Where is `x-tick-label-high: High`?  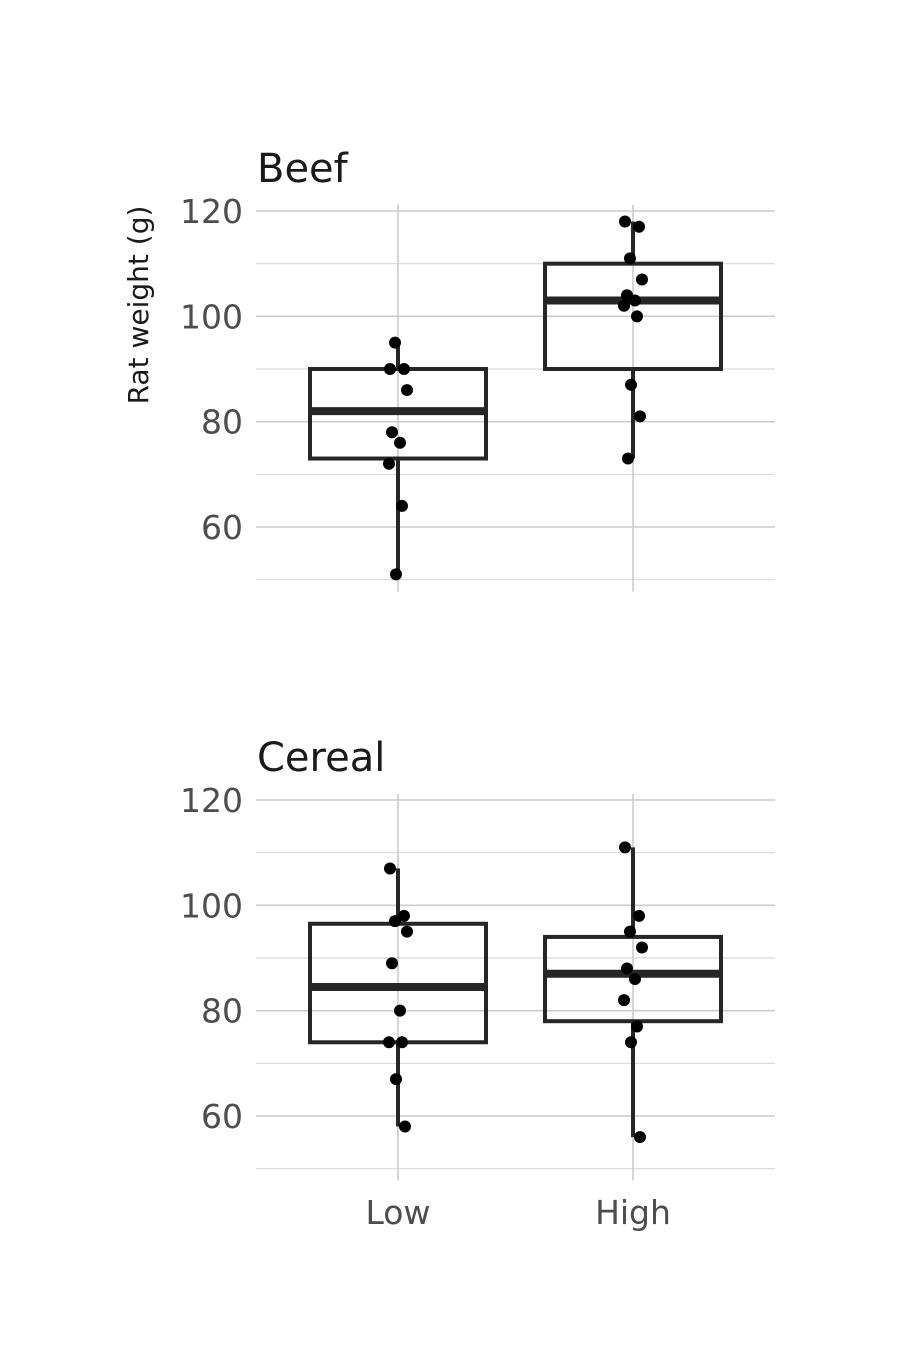
x-tick-label-high: High is located at coordinates (633, 1212).